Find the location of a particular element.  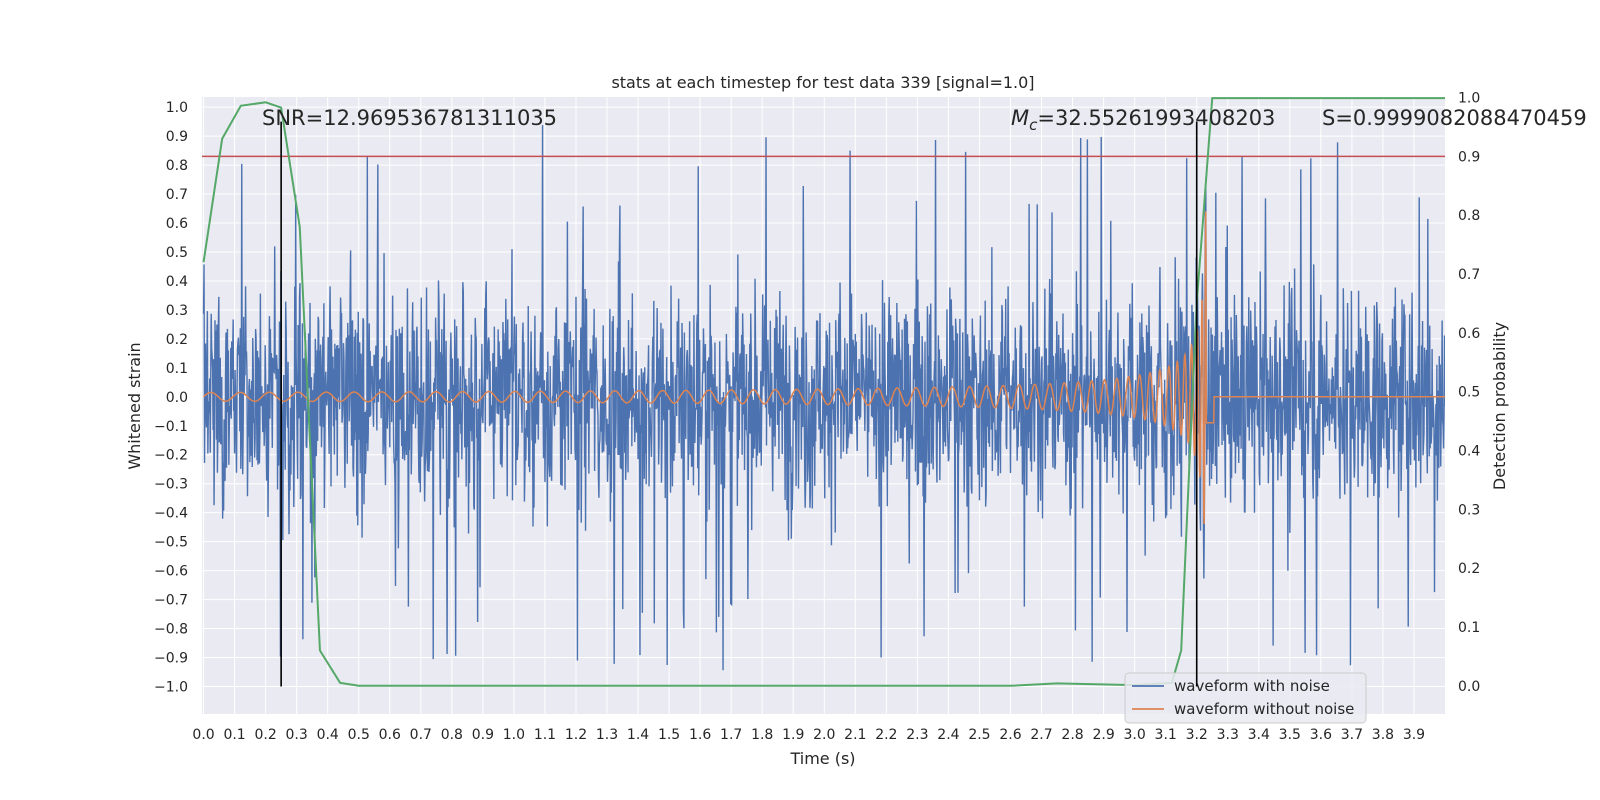

x-axis-label: Time (s) is located at coordinates (822, 758).